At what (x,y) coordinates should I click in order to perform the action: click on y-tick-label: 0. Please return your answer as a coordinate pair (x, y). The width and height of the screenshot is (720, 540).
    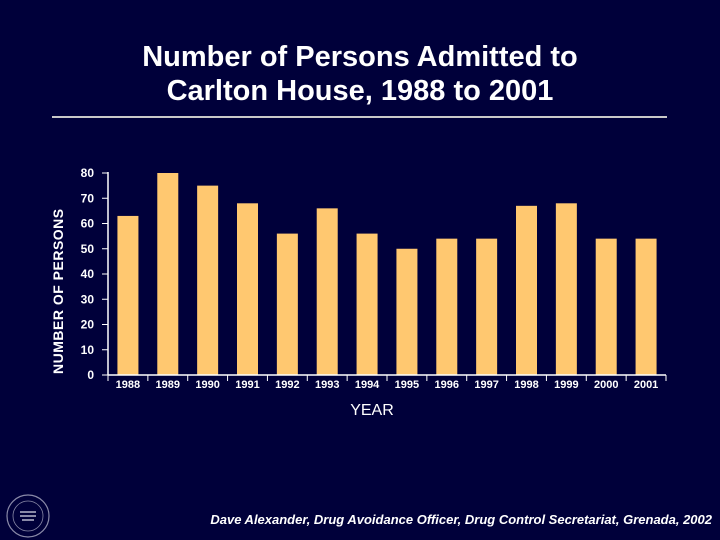
    Looking at the image, I should click on (90, 375).